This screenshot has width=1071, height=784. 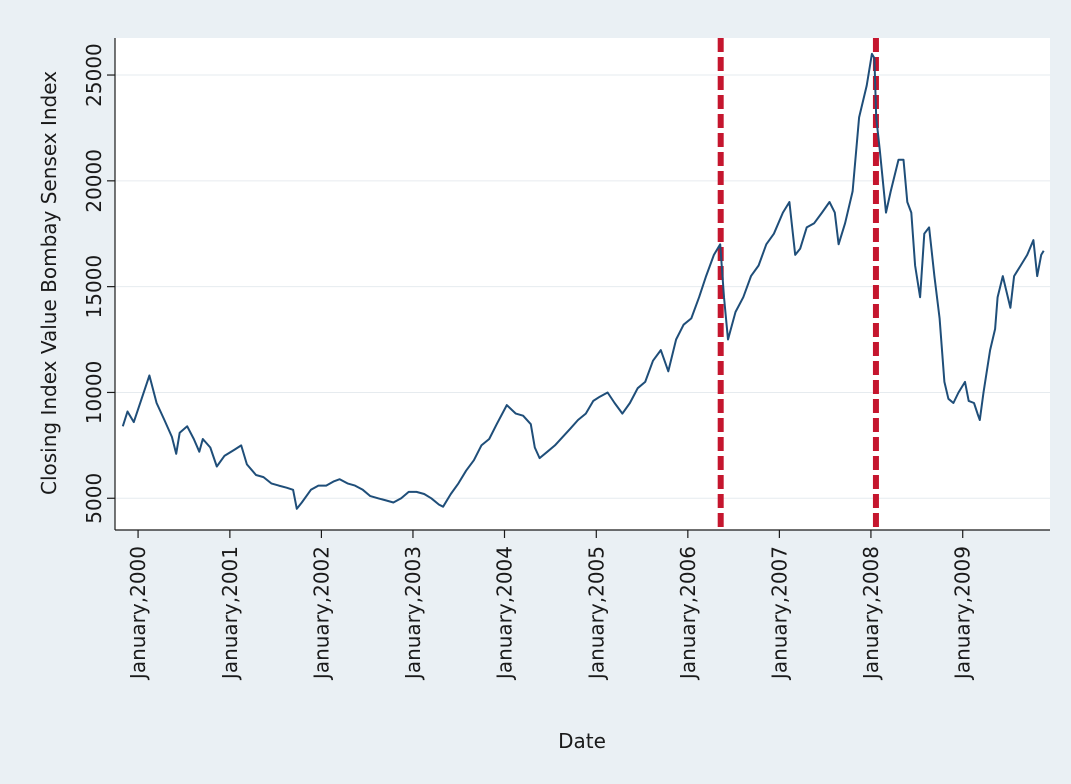 I want to click on x-tick-label: January,2004, so click(x=504, y=613).